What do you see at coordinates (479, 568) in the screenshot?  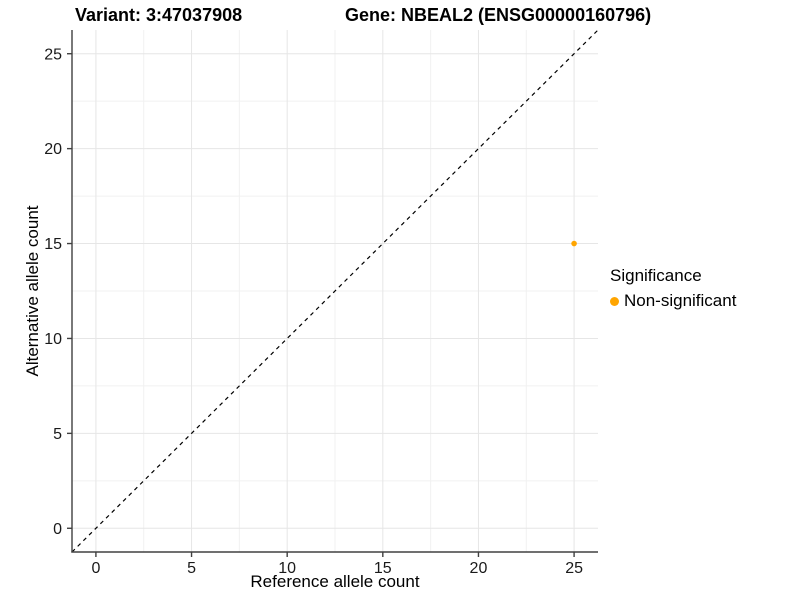 I see `x-tick-label: 20` at bounding box center [479, 568].